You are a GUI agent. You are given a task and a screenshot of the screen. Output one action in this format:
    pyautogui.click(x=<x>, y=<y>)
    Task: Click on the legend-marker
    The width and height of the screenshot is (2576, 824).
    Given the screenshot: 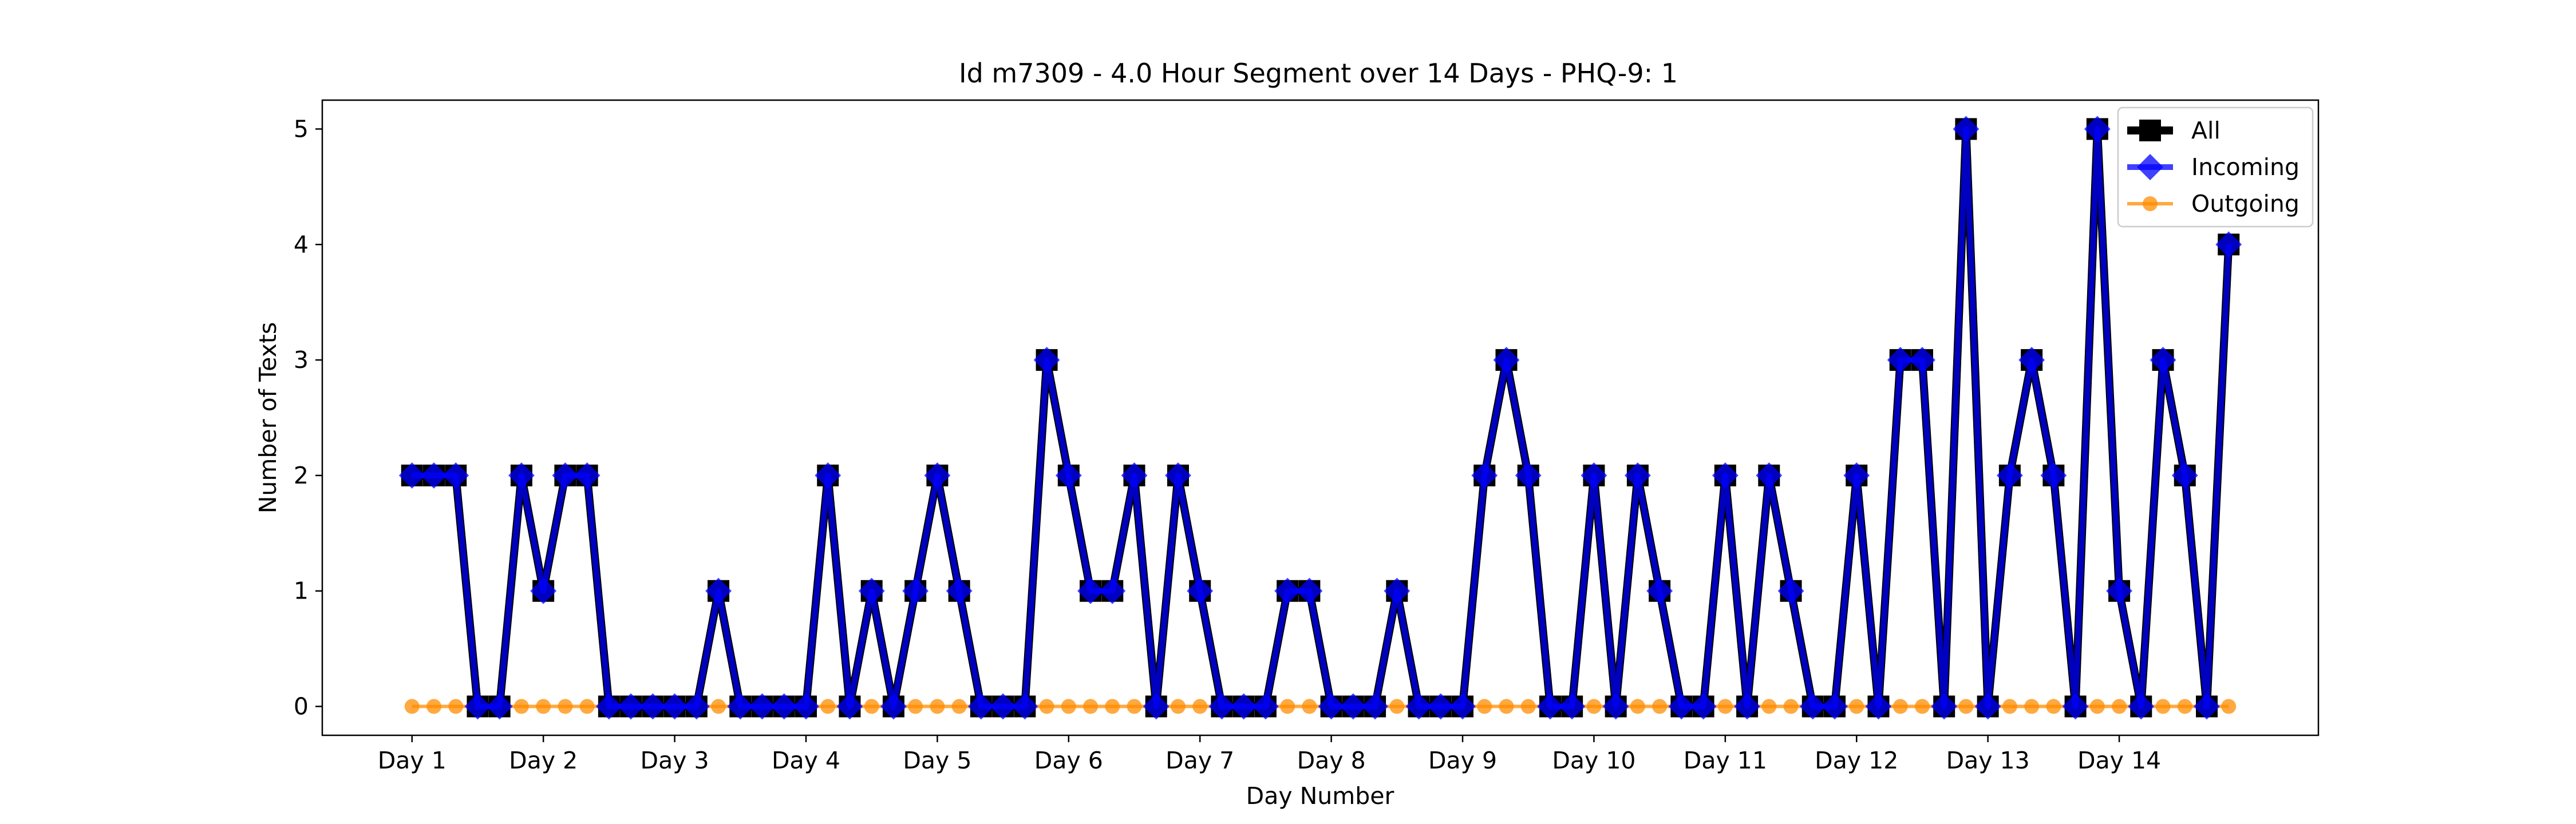 What is the action you would take?
    pyautogui.click(x=2150, y=167)
    